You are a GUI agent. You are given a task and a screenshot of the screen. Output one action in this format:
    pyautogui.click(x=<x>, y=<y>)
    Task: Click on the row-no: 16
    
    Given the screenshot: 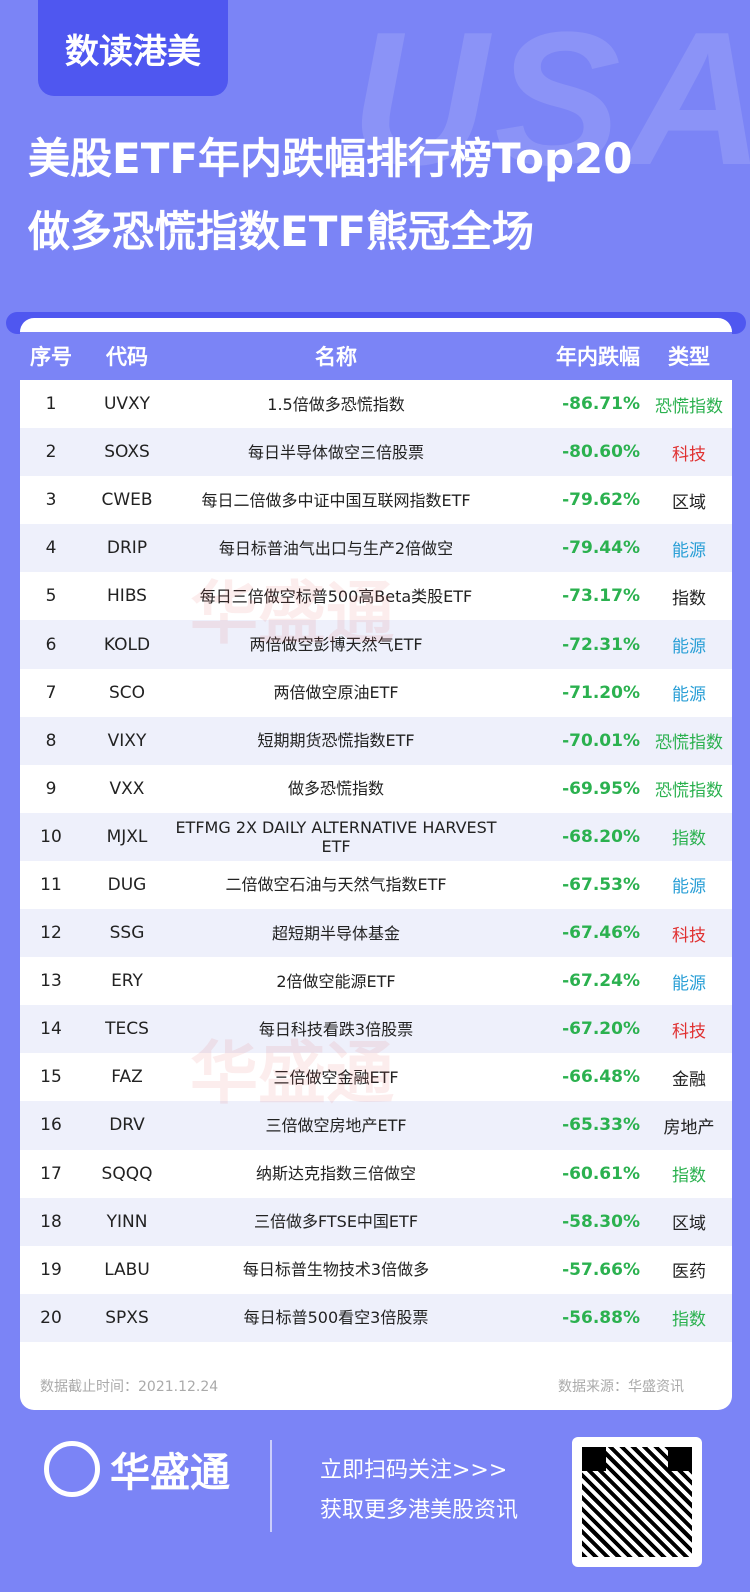 What is the action you would take?
    pyautogui.click(x=51, y=1125)
    